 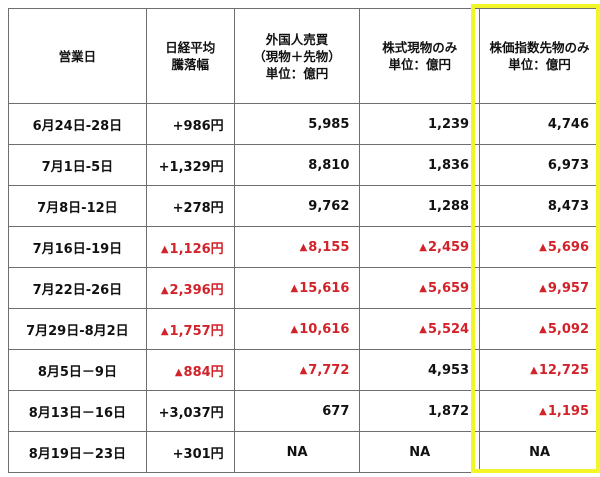 I want to click on cell-value: 7月8日-12日, so click(x=77, y=208).